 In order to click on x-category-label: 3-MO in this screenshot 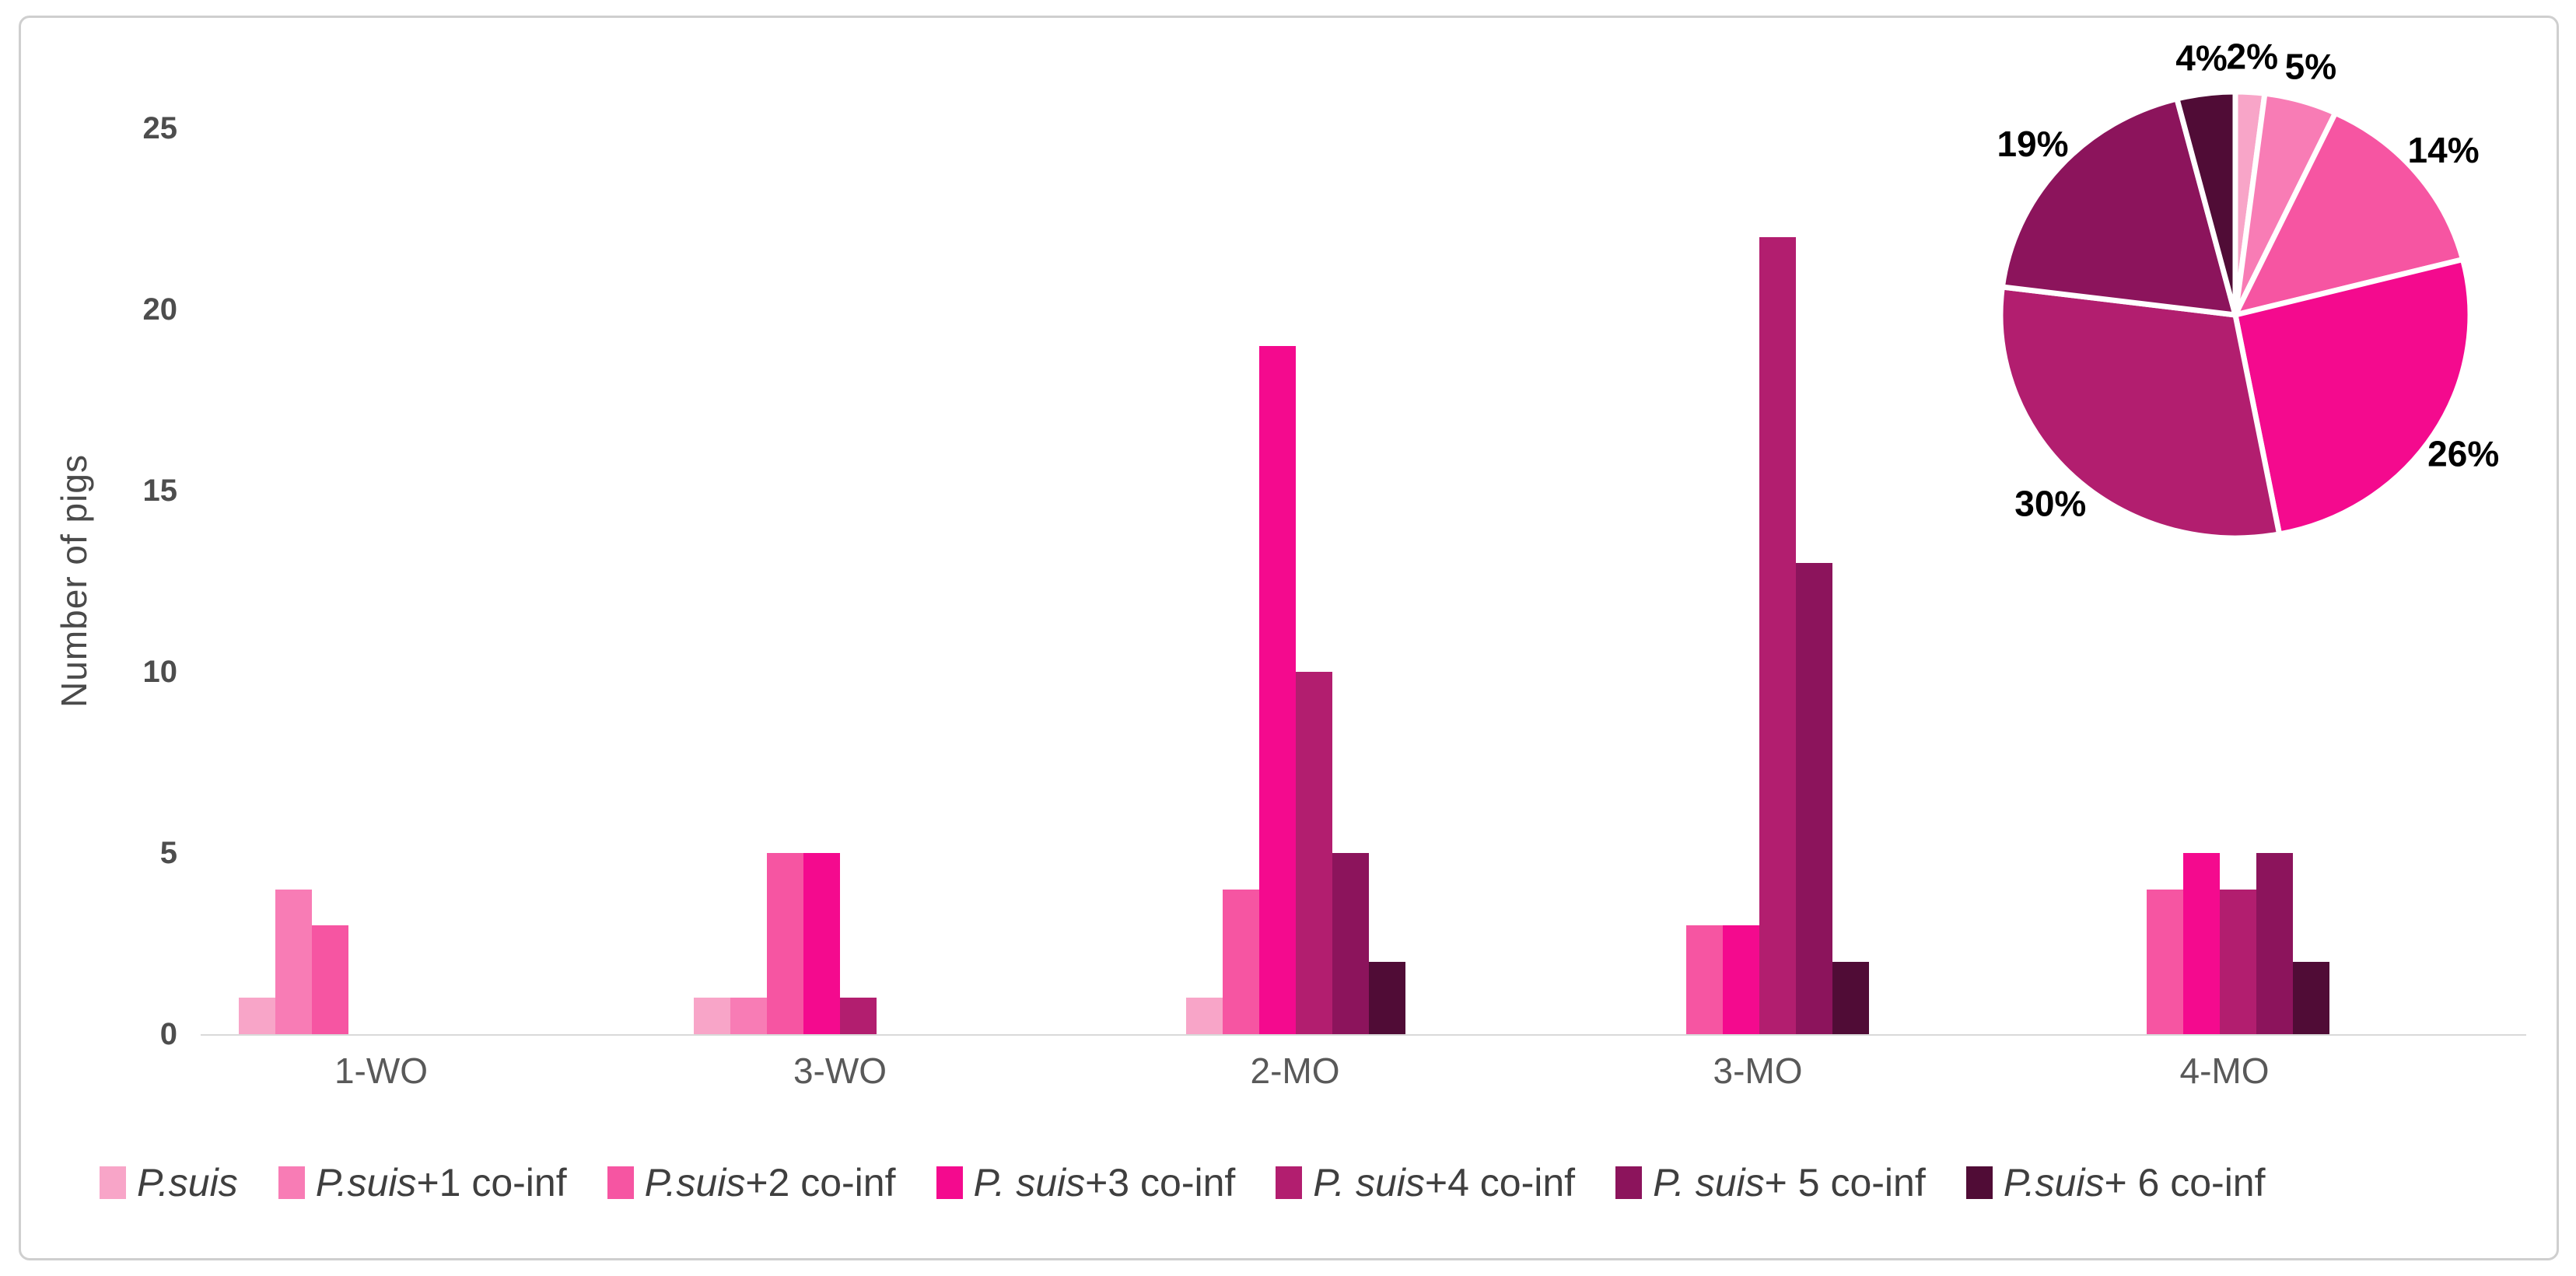, I will do `click(1758, 1071)`.